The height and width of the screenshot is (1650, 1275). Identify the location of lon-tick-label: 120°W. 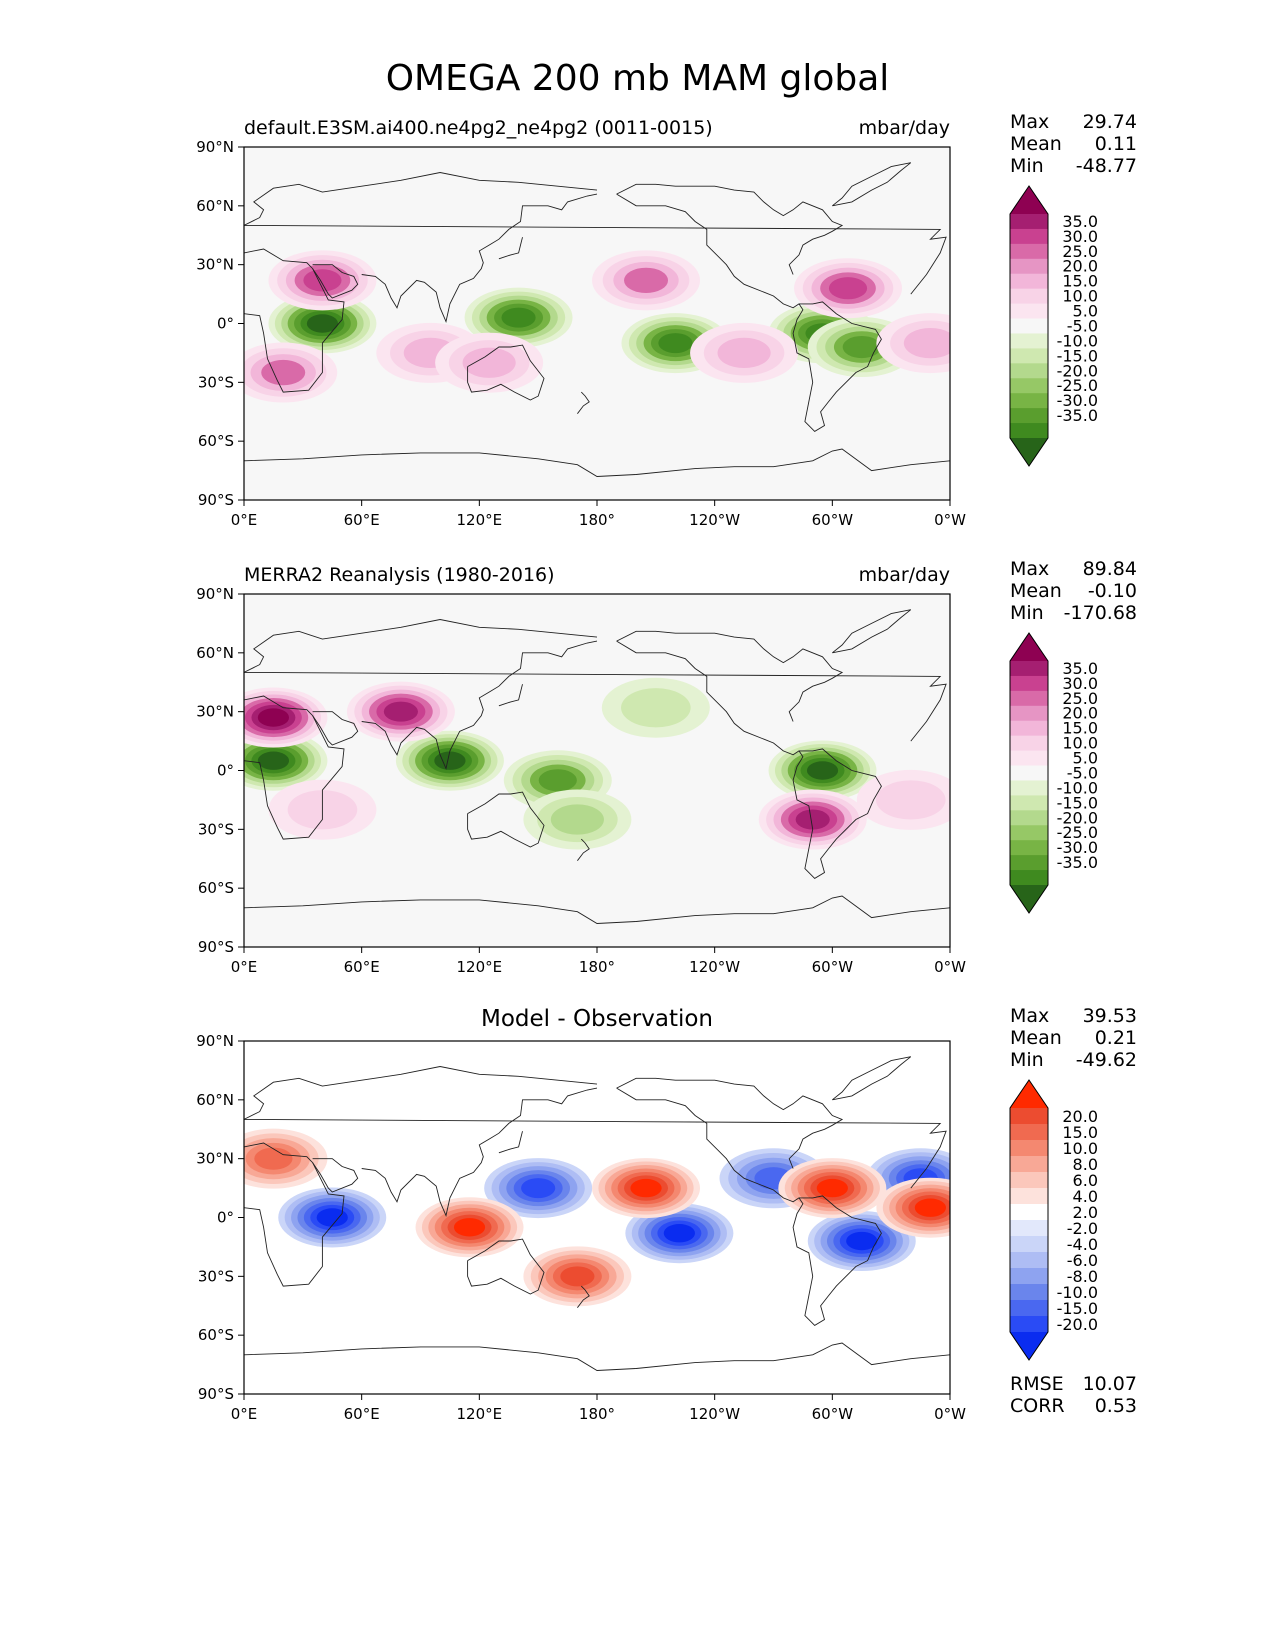
(714, 520).